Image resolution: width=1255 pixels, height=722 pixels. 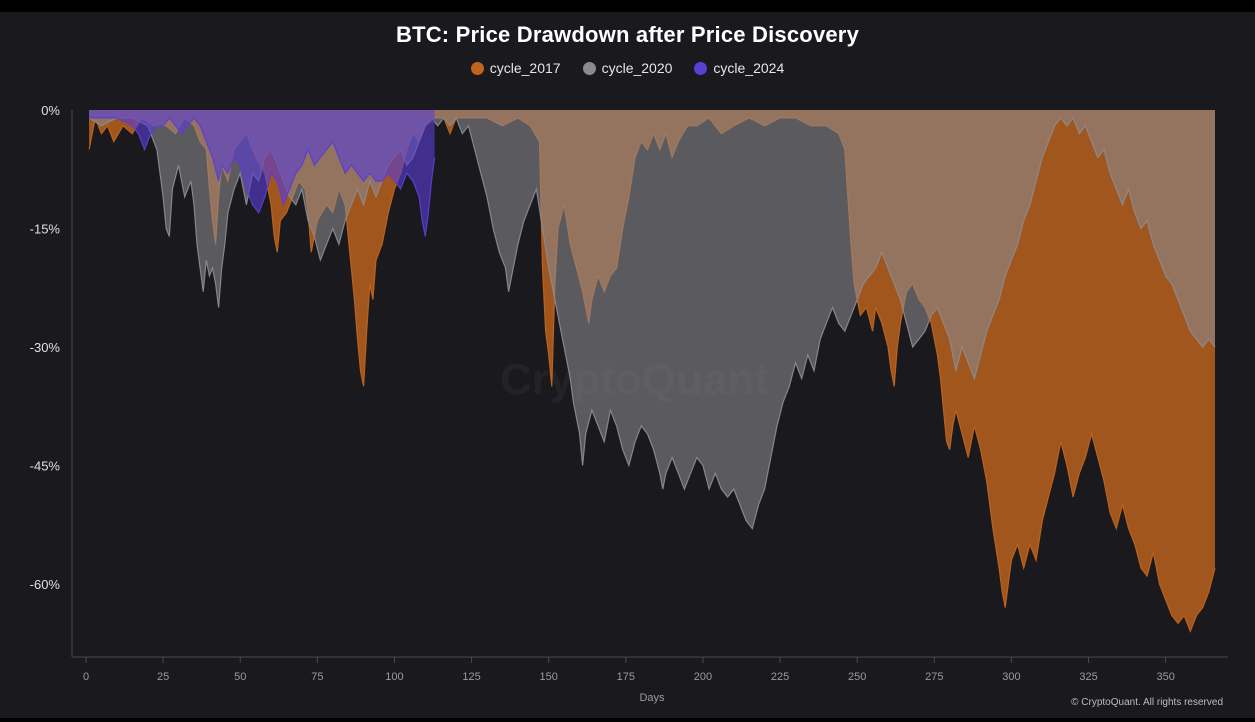 What do you see at coordinates (652, 698) in the screenshot?
I see `x-axis-label: Days` at bounding box center [652, 698].